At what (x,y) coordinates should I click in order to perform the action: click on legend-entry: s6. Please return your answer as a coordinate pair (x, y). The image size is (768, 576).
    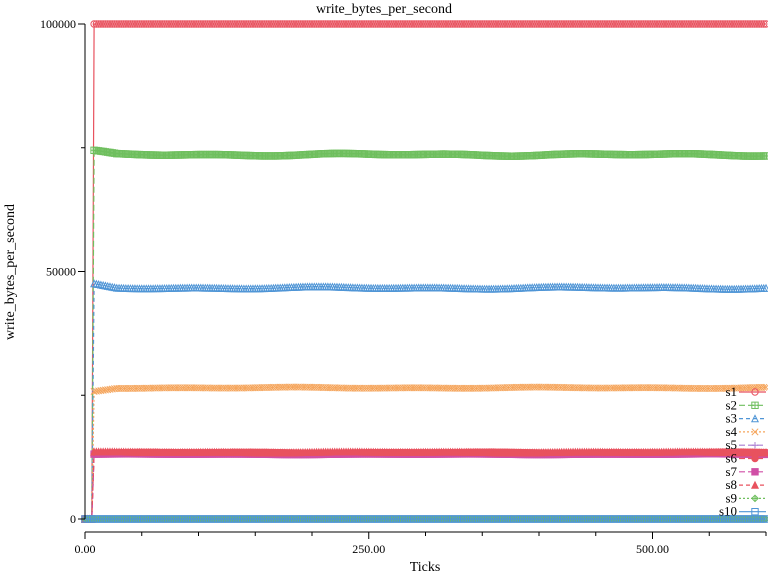
    Looking at the image, I should click on (745, 458).